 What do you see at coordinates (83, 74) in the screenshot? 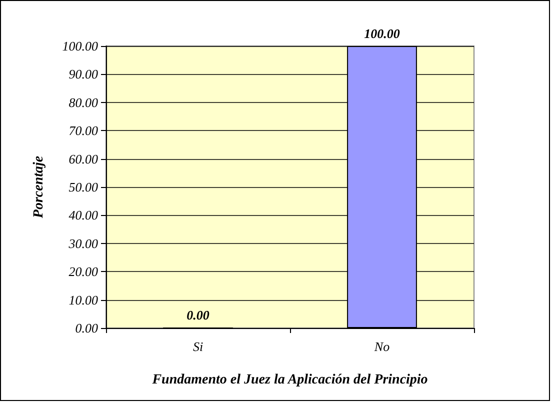
I see `y-tick-label: 90.00` at bounding box center [83, 74].